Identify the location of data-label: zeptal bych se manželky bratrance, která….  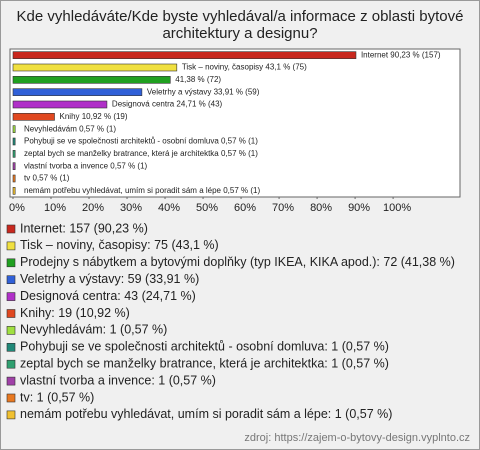
(141, 153).